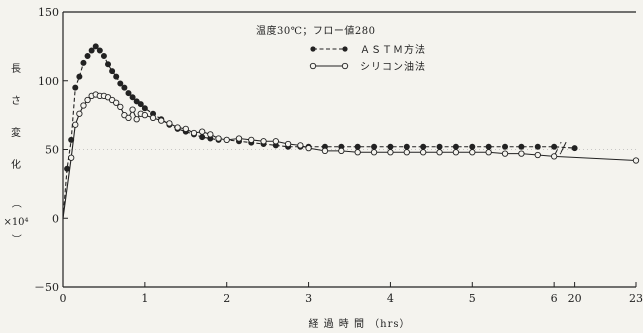 The image size is (643, 333). I want to click on x-tick-label: 0, so click(63, 298).